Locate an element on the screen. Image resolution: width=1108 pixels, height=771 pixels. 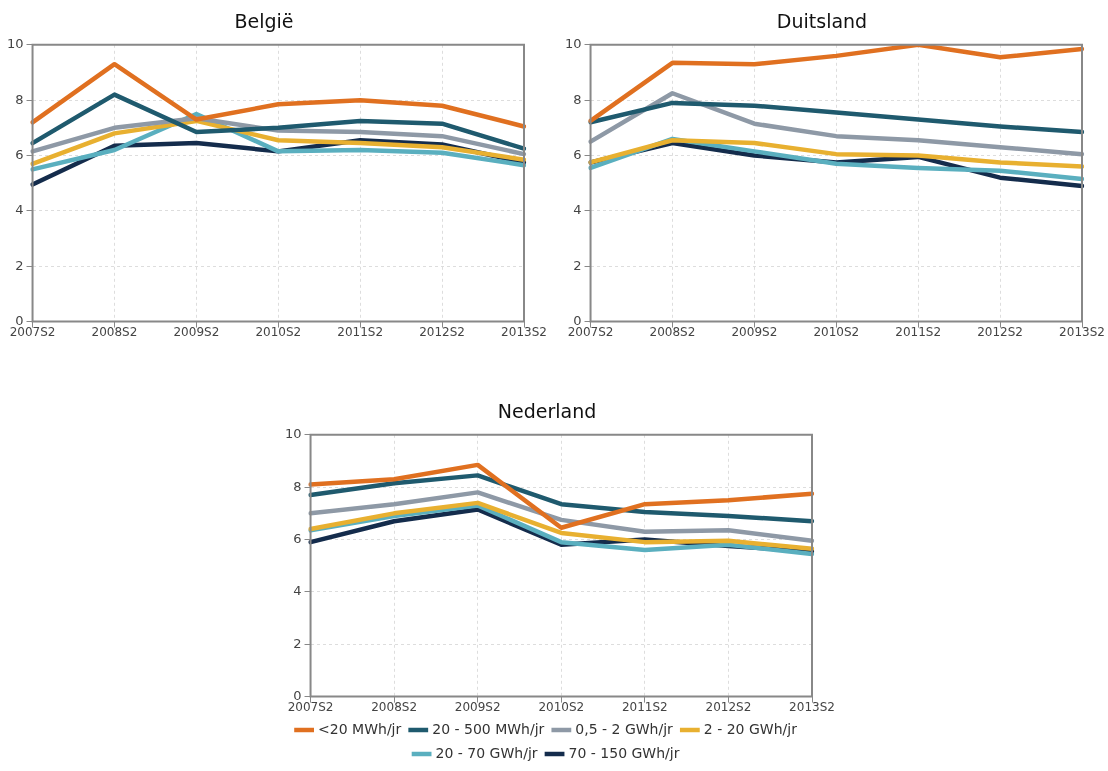
legend-label: <20 MWh/jr is located at coordinates (360, 728).